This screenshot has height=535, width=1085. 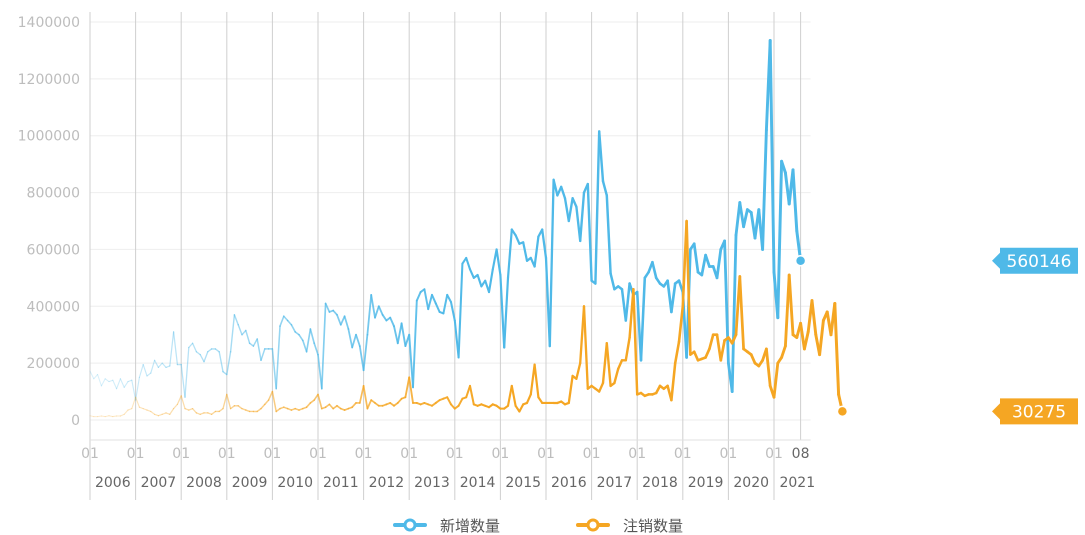 I want to click on x-year-label: 2014, so click(x=478, y=483).